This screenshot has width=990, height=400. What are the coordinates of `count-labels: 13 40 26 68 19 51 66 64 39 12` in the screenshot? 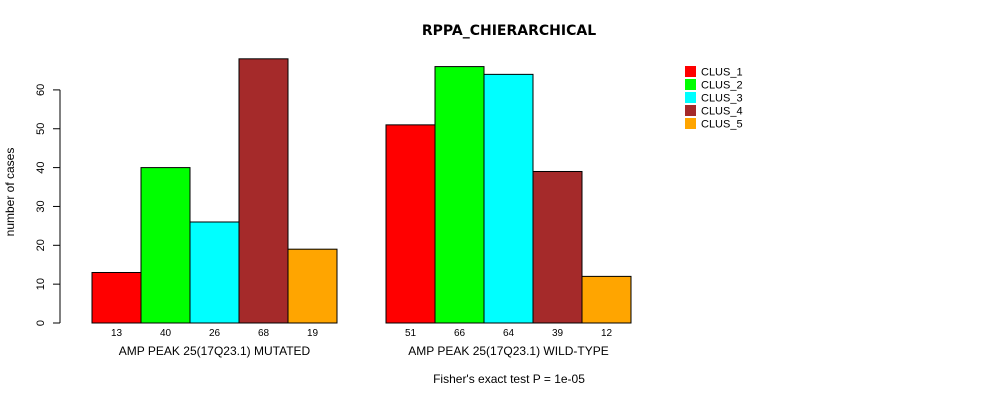 It's located at (362, 333).